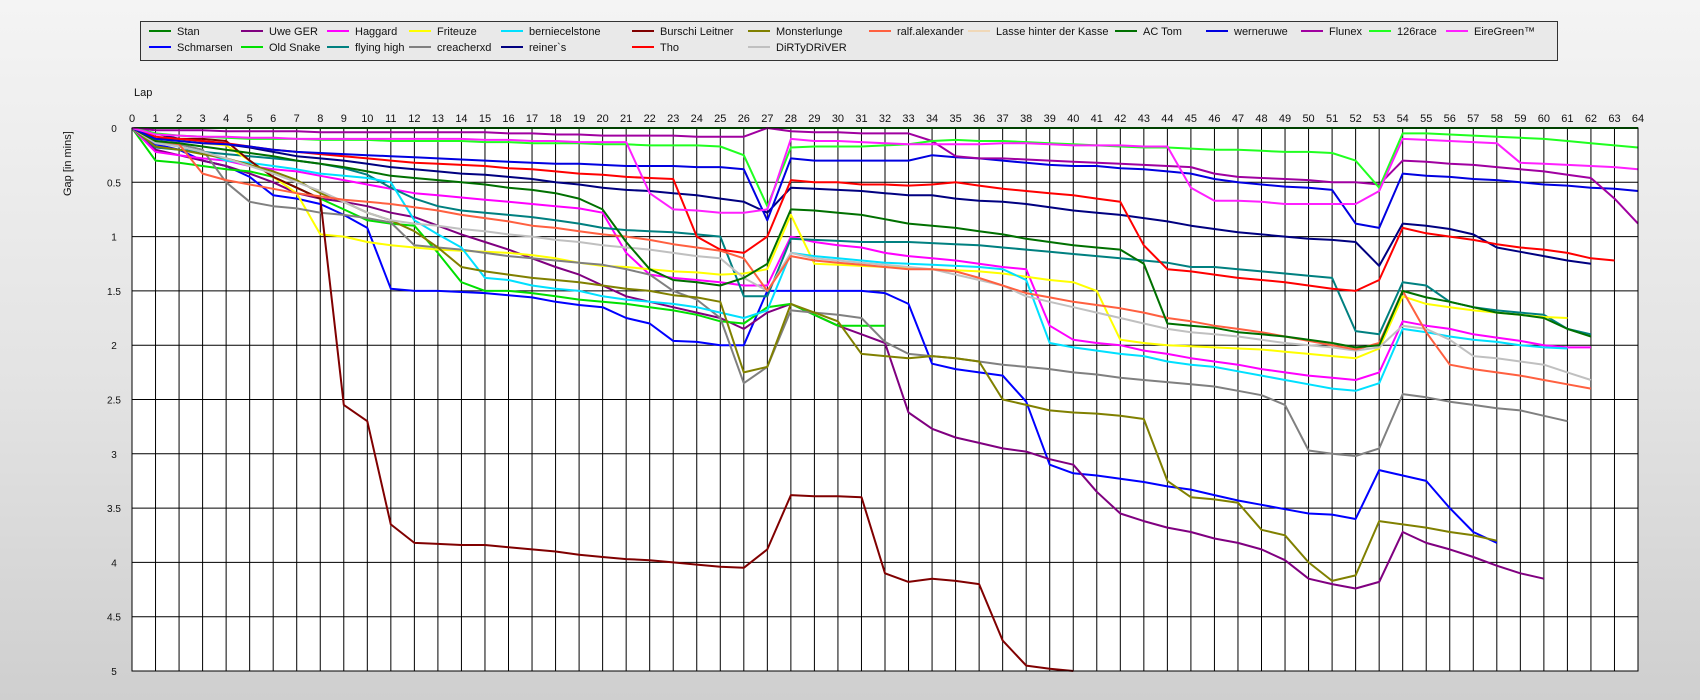 The image size is (1700, 700). I want to click on legend-item: berniecelstone, so click(551, 32).